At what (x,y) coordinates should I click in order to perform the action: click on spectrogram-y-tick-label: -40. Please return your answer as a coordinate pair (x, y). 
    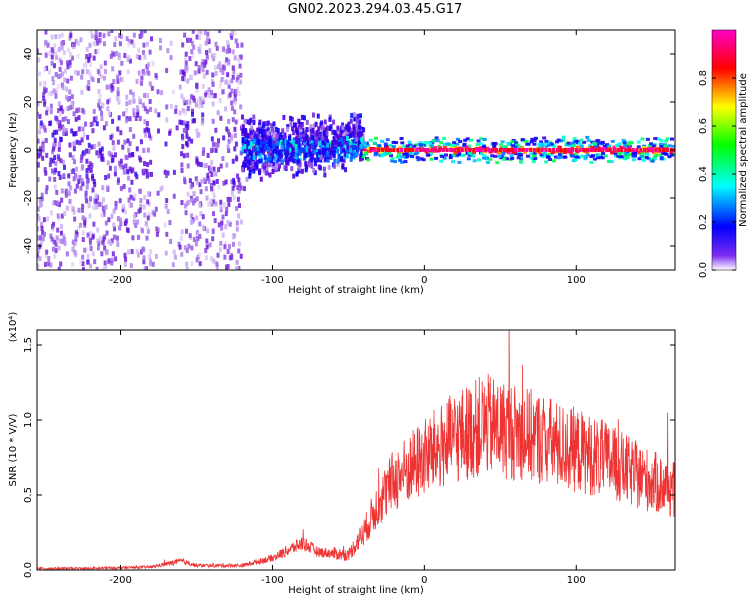
    Looking at the image, I should click on (28, 246).